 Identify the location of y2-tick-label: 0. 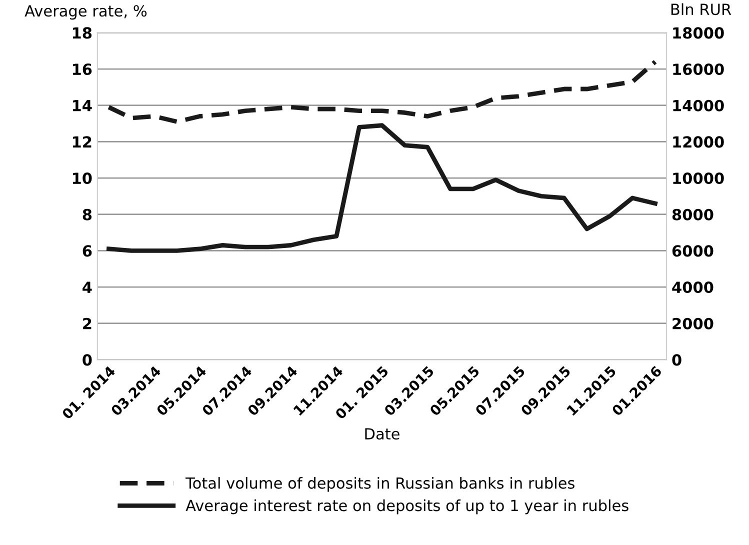
(677, 360).